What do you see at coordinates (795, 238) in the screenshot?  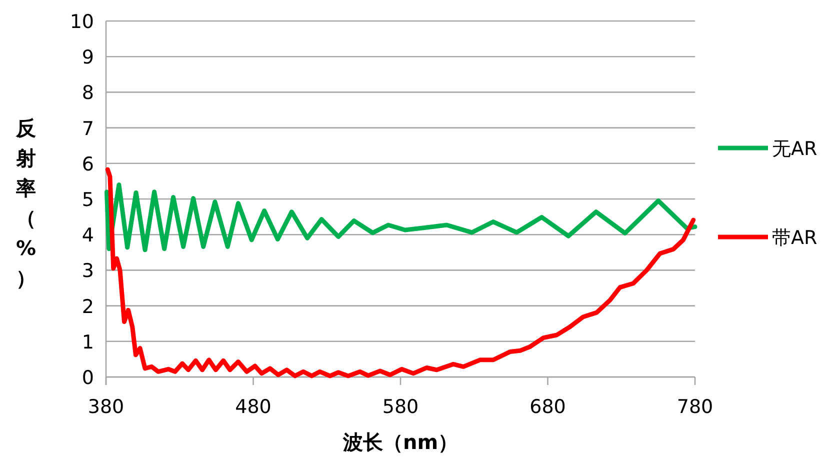 I see `legend-label: 带AR` at bounding box center [795, 238].